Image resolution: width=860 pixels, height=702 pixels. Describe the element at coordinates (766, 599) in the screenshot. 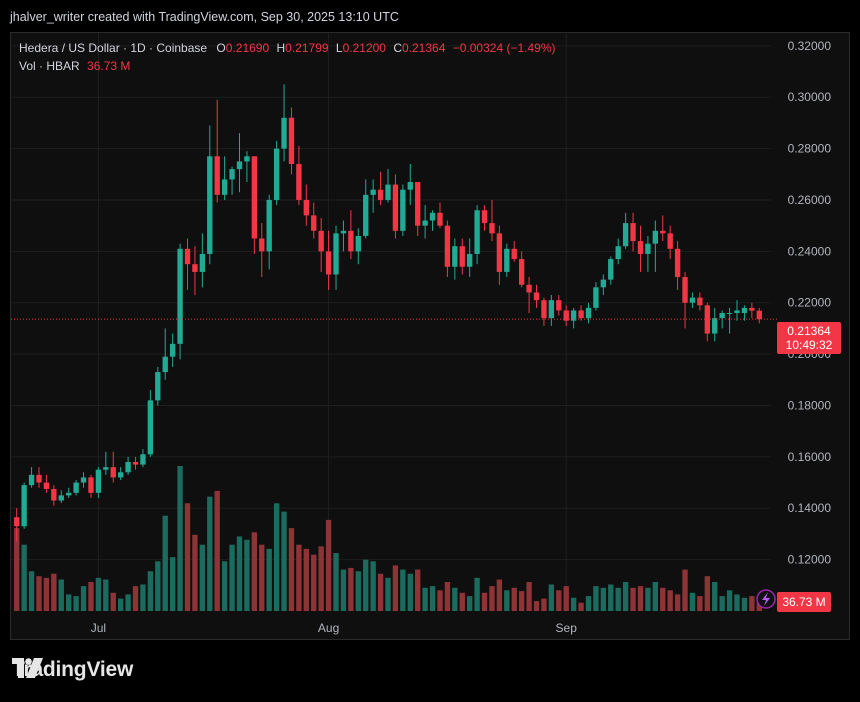

I see `lightning-icon` at that location.